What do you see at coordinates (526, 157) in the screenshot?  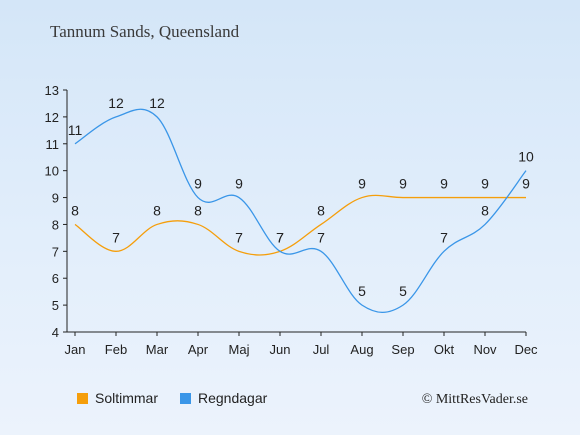 I see `data-label-regndagar: 10` at bounding box center [526, 157].